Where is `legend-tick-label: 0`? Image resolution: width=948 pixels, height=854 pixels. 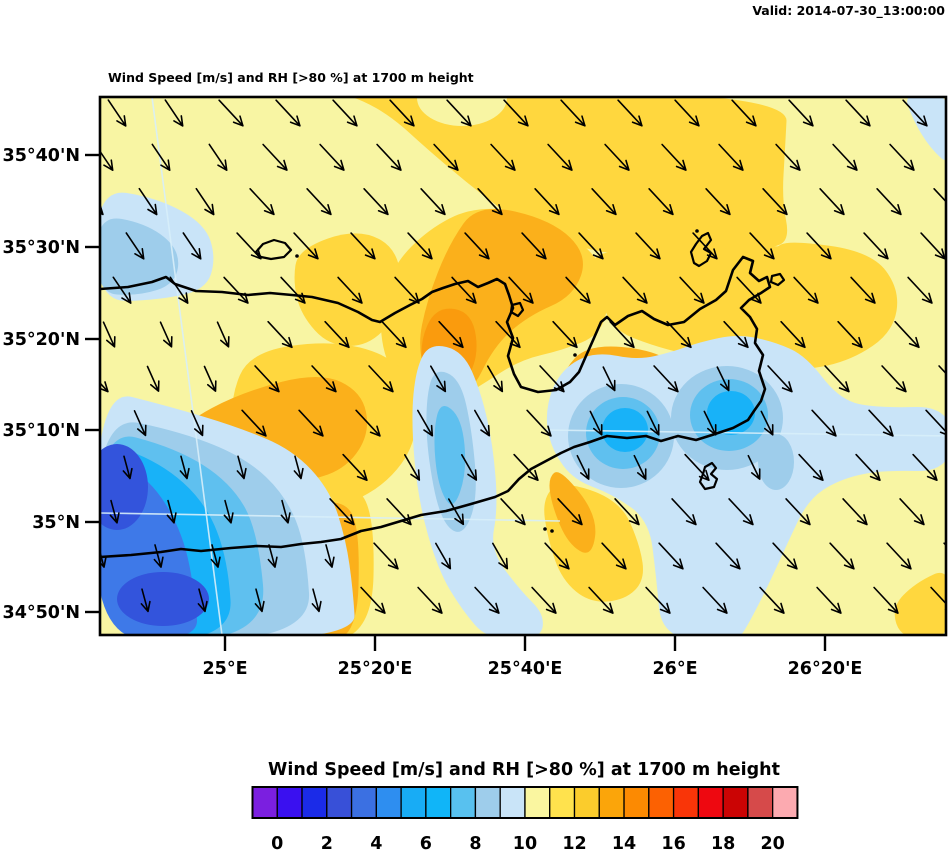 legend-tick-label: 0 is located at coordinates (277, 844).